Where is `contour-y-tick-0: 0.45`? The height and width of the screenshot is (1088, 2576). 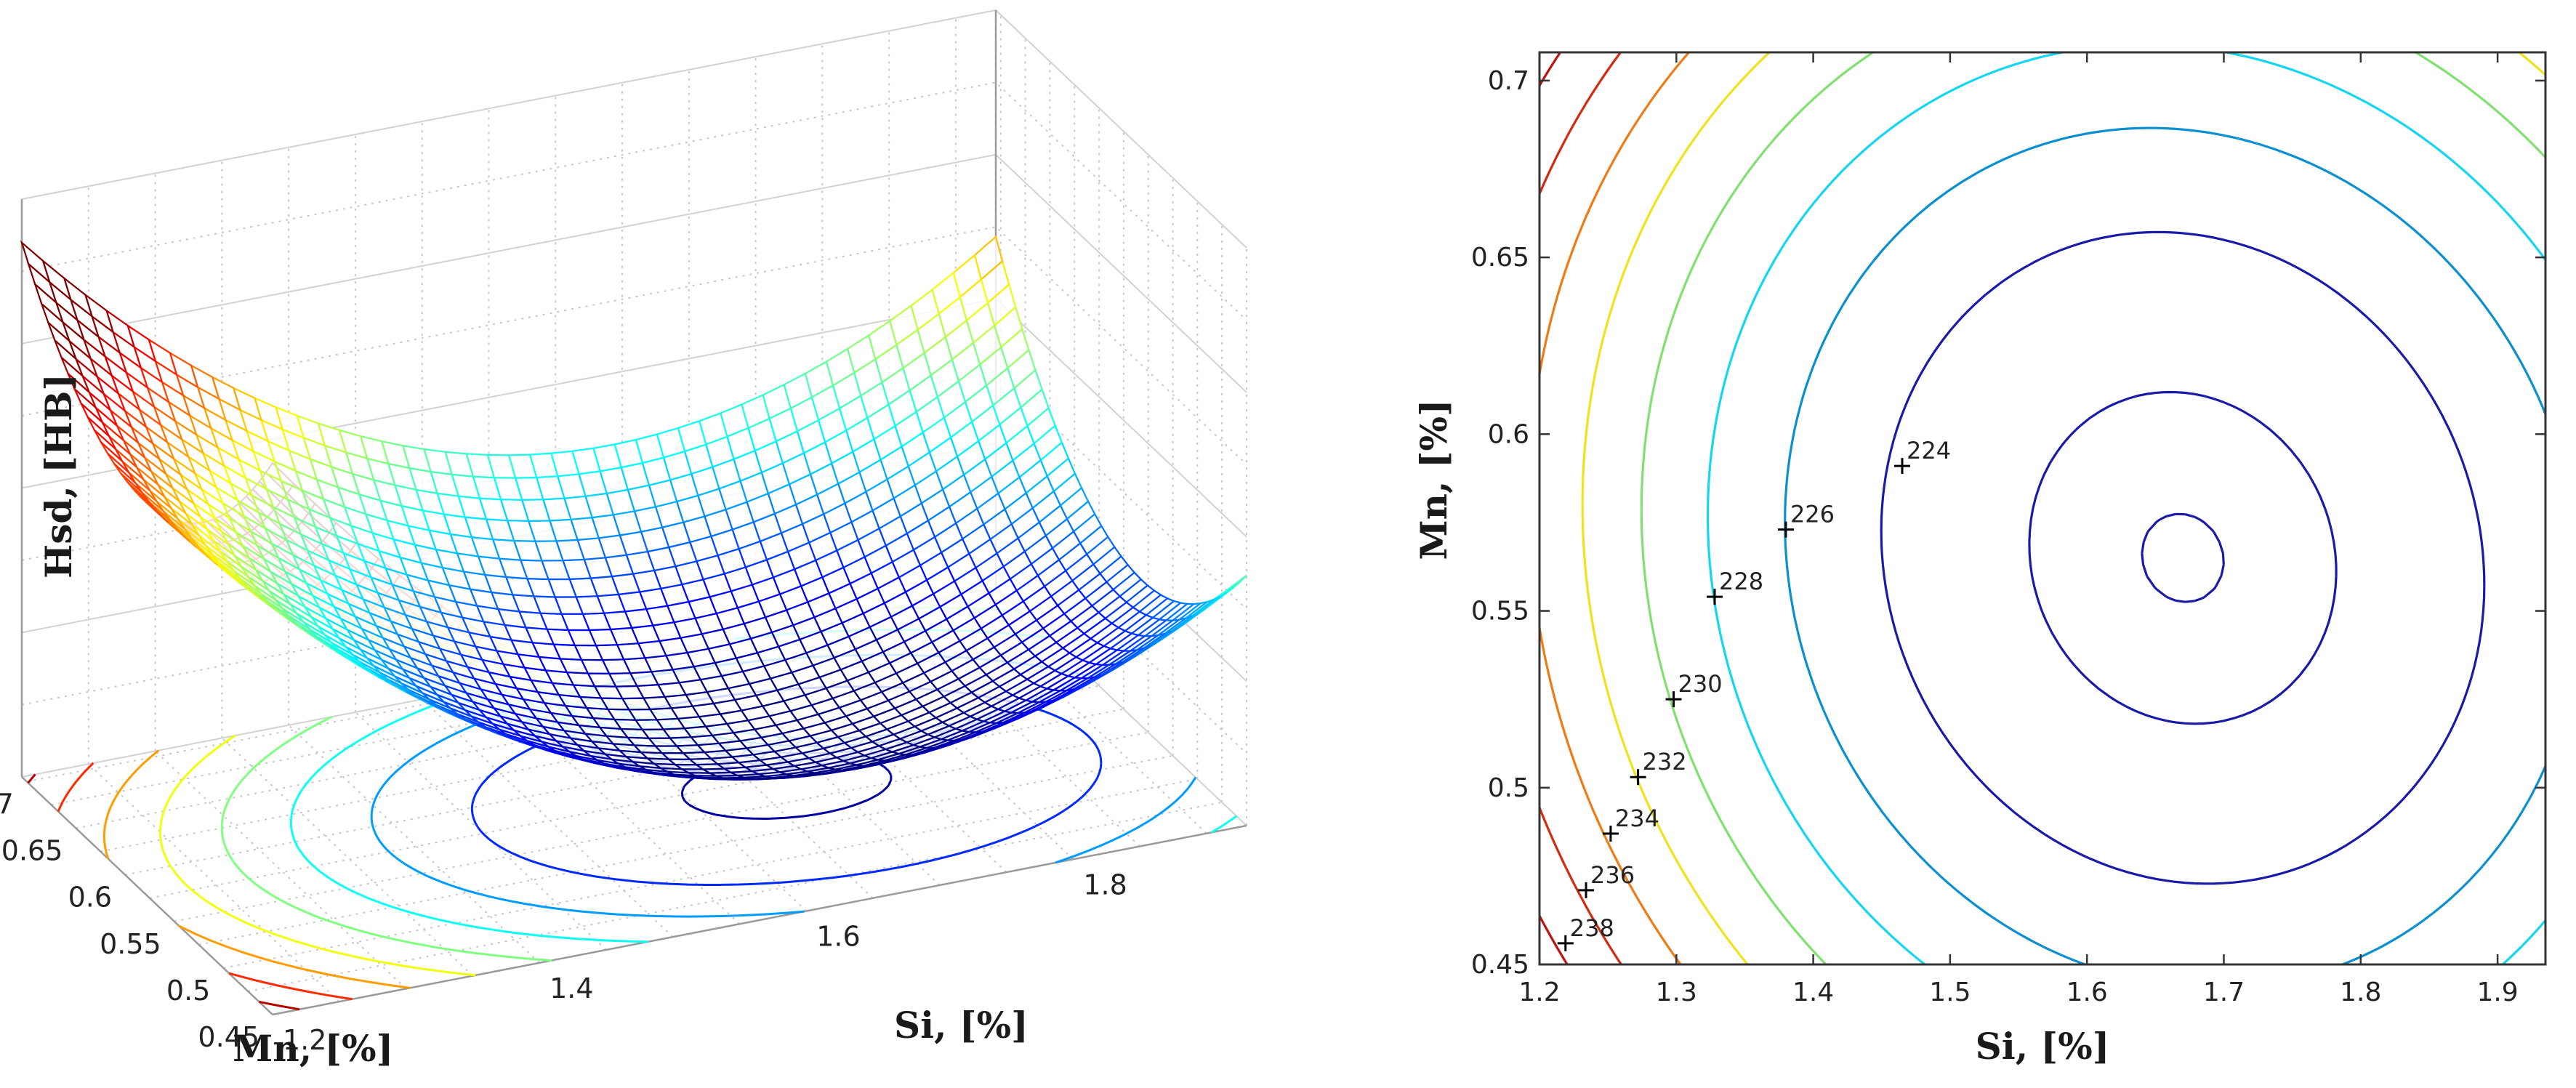 contour-y-tick-0: 0.45 is located at coordinates (1500, 965).